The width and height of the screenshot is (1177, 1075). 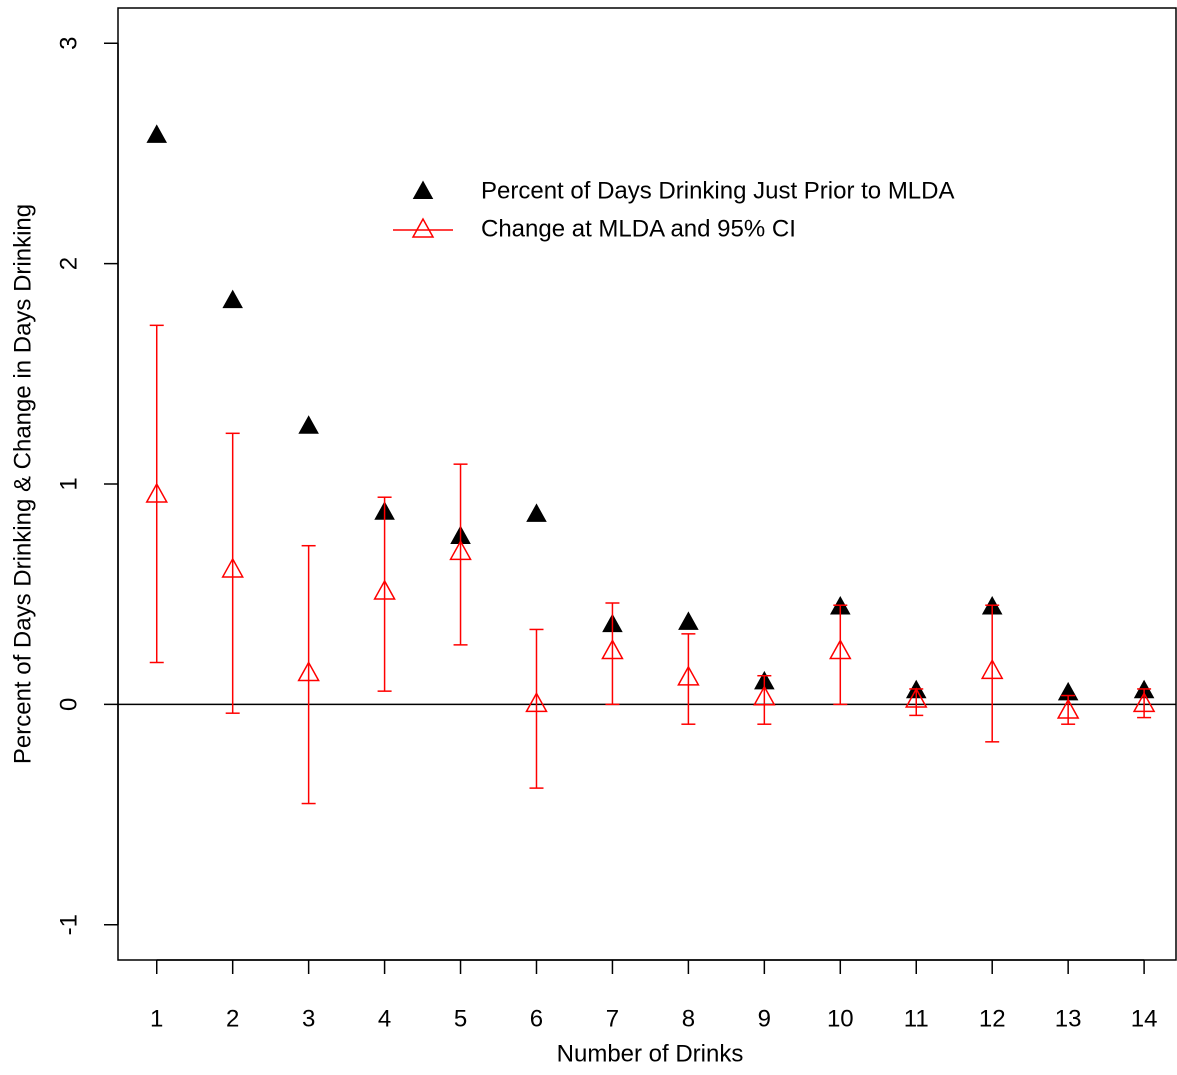 I want to click on x-tick-label: 13, so click(x=1068, y=1018).